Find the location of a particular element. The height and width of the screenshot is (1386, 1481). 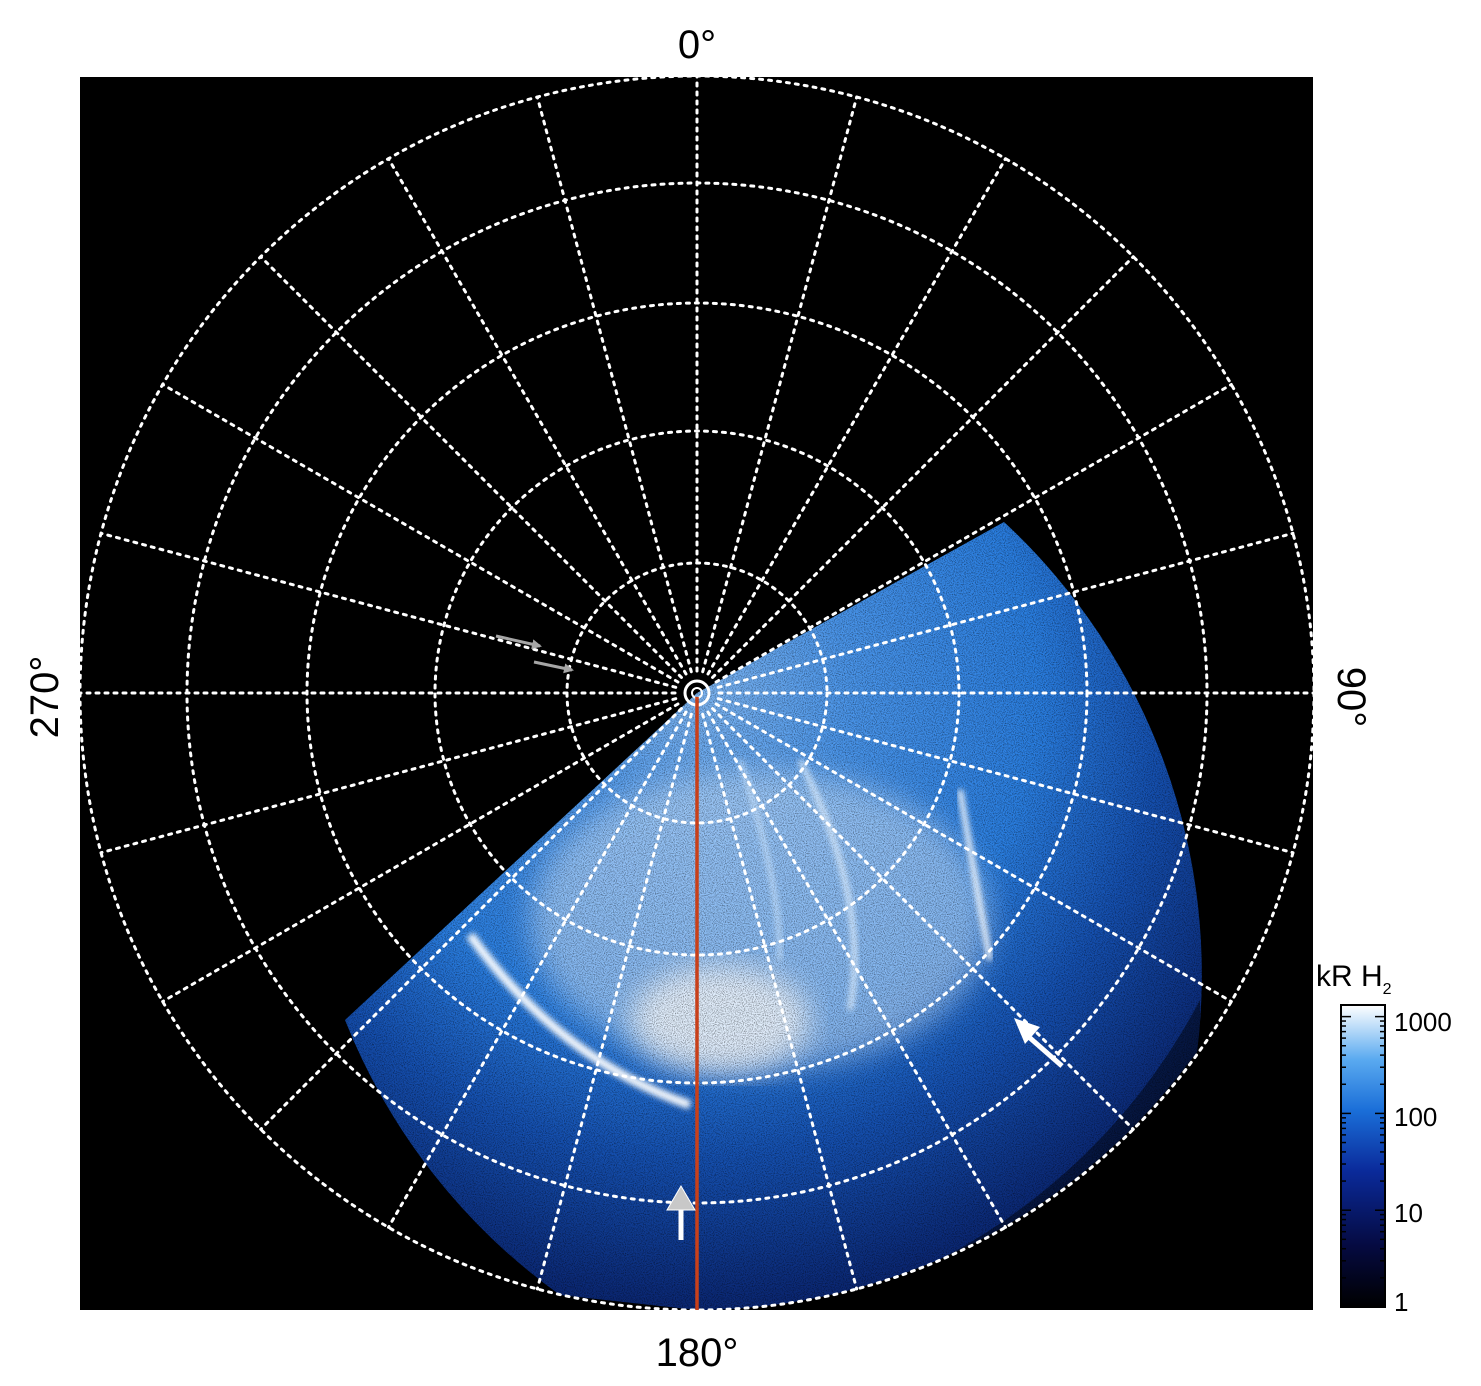

colorbar-tick-10: 10 is located at coordinates (1408, 1213).